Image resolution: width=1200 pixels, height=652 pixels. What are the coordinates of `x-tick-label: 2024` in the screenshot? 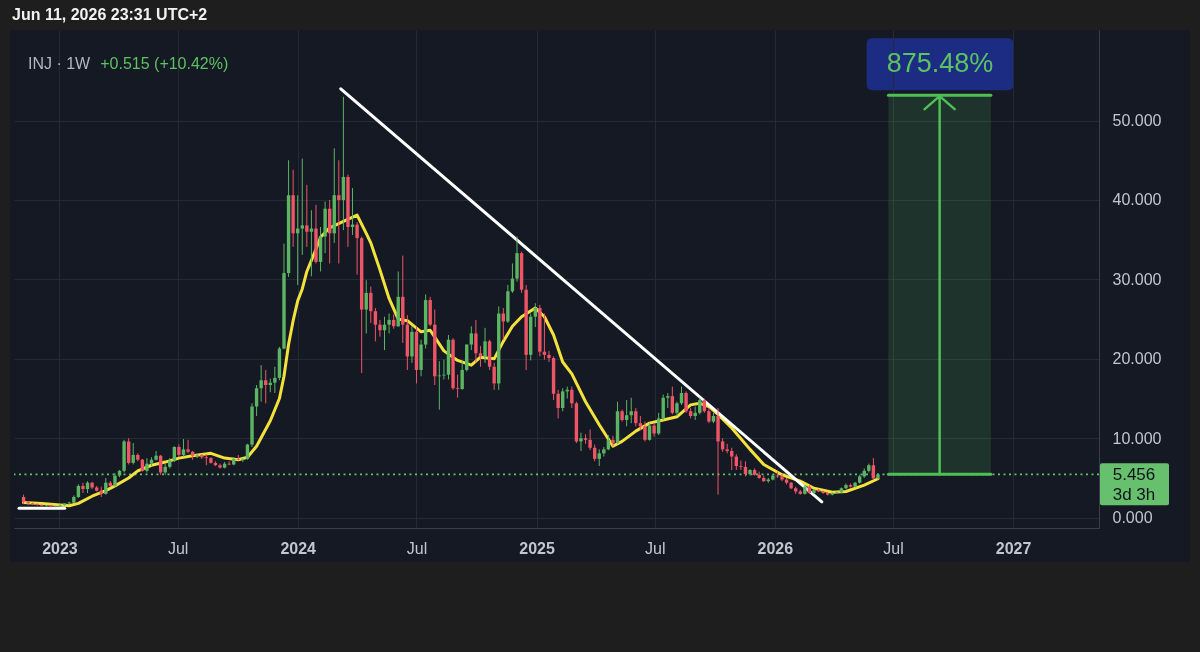 It's located at (298, 548).